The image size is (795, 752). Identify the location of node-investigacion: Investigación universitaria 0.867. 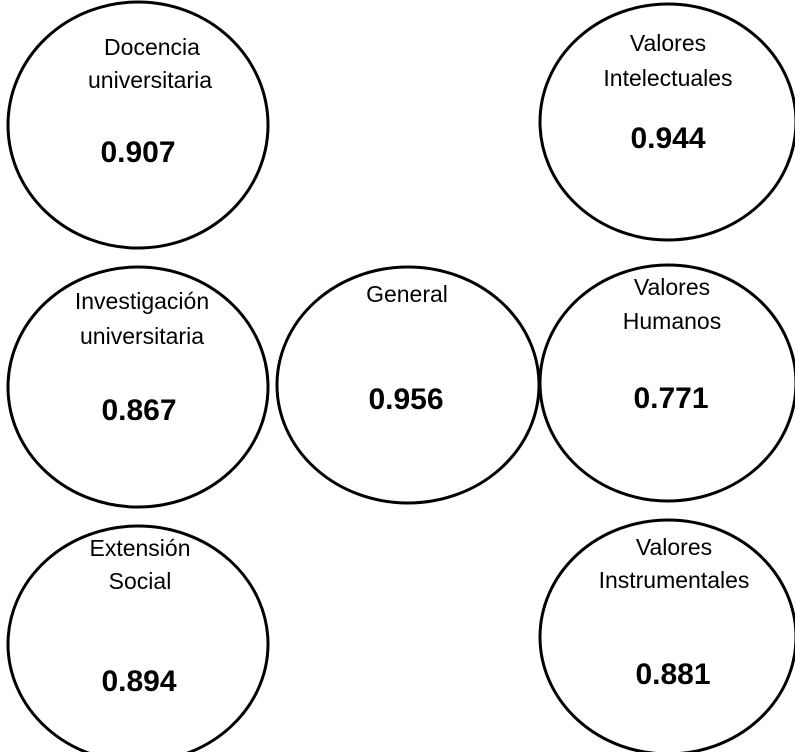
(138, 387).